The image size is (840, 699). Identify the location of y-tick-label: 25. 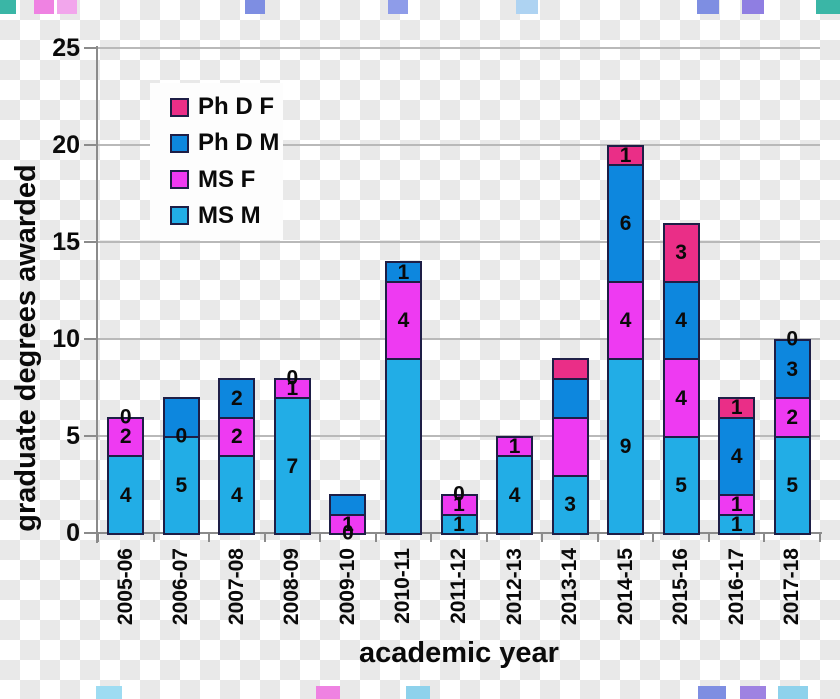
(66, 48).